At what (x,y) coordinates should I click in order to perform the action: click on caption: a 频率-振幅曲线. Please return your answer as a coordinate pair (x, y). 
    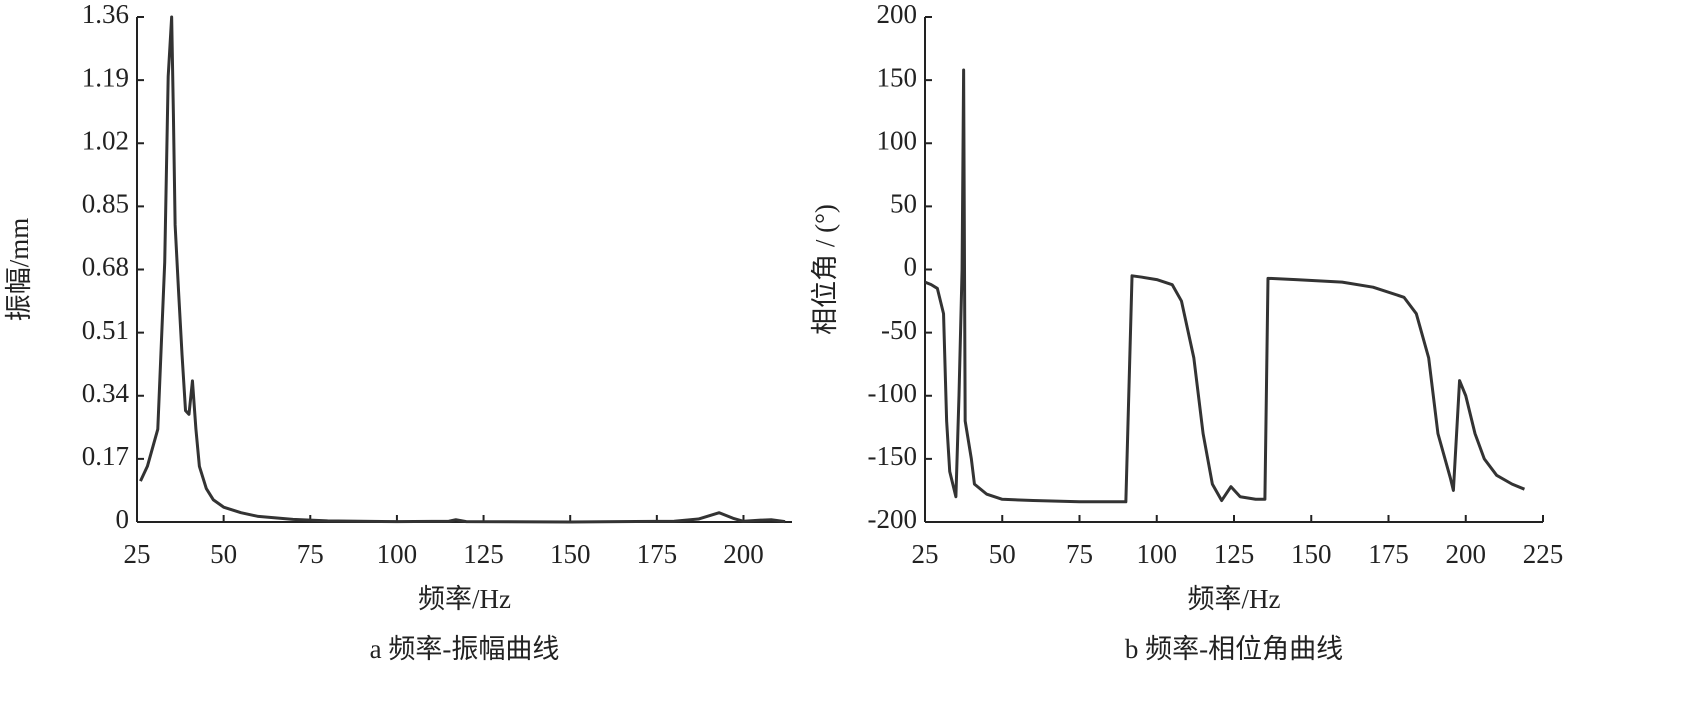
    Looking at the image, I should click on (465, 649).